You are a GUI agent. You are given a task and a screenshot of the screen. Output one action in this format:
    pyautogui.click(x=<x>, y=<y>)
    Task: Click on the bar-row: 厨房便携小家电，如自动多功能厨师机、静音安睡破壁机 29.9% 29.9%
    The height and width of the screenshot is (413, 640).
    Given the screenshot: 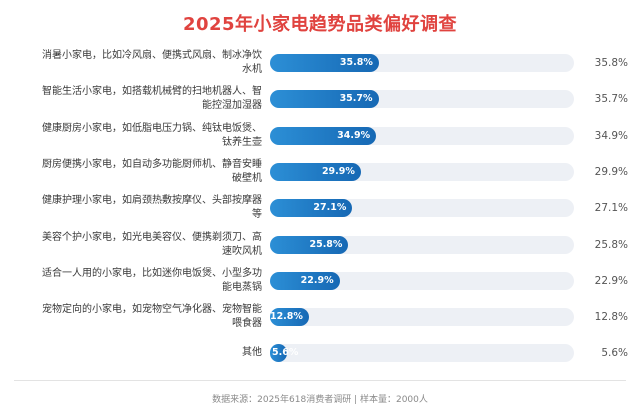 What is the action you would take?
    pyautogui.click(x=320, y=172)
    